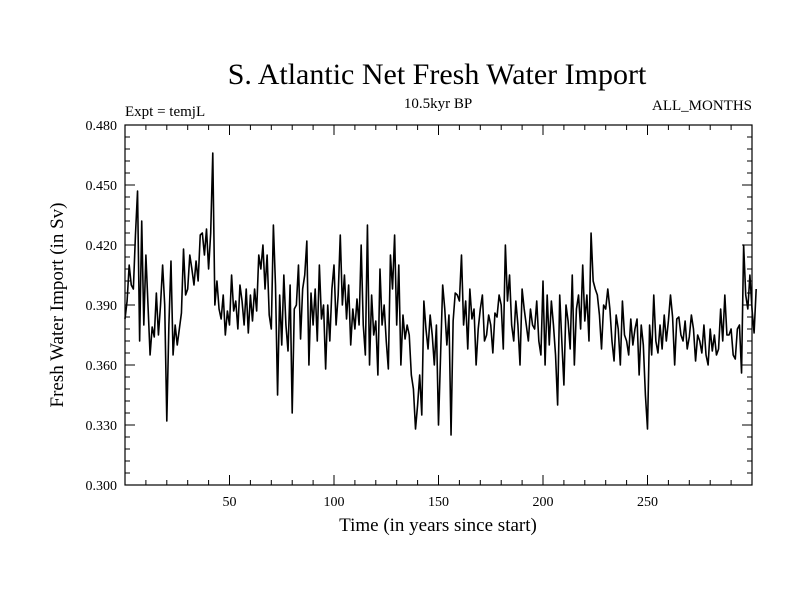  What do you see at coordinates (438, 525) in the screenshot?
I see `x-axis-label: Time (in years since start)` at bounding box center [438, 525].